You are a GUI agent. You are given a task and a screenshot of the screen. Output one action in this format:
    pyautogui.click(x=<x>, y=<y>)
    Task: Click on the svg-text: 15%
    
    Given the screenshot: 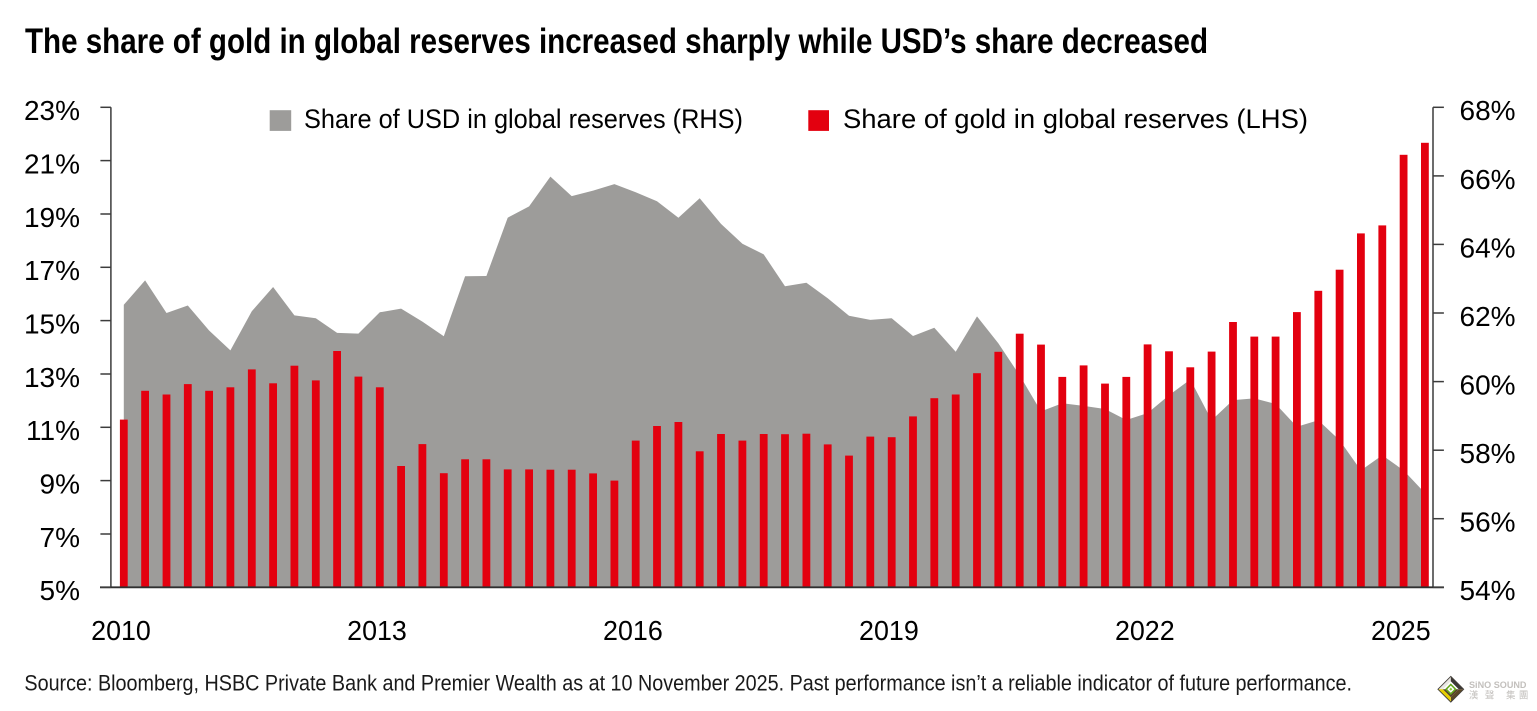 What is the action you would take?
    pyautogui.click(x=52, y=324)
    